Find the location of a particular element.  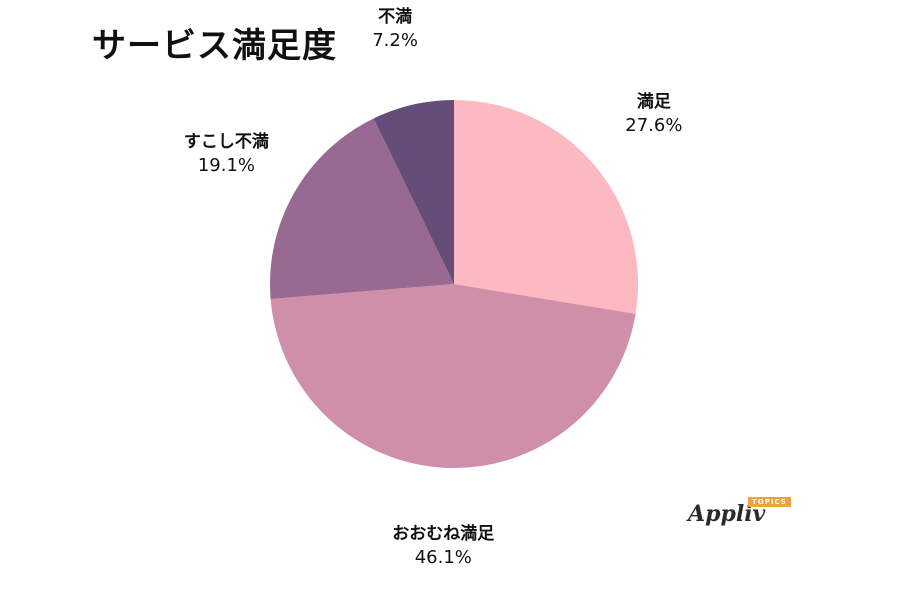

slice-percent-0: 27.6% is located at coordinates (654, 126).